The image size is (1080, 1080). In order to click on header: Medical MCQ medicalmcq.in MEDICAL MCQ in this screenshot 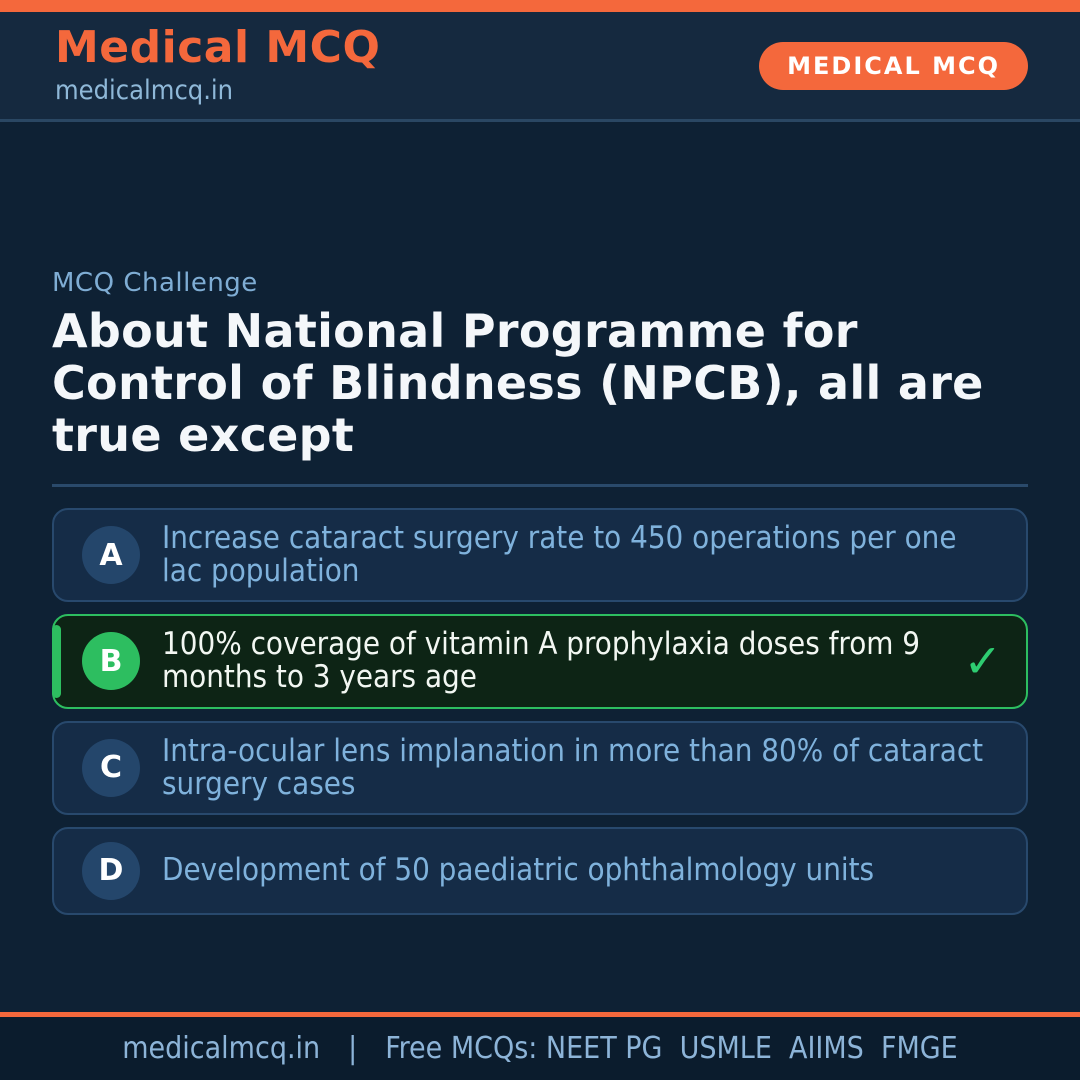, I will do `click(540, 67)`.